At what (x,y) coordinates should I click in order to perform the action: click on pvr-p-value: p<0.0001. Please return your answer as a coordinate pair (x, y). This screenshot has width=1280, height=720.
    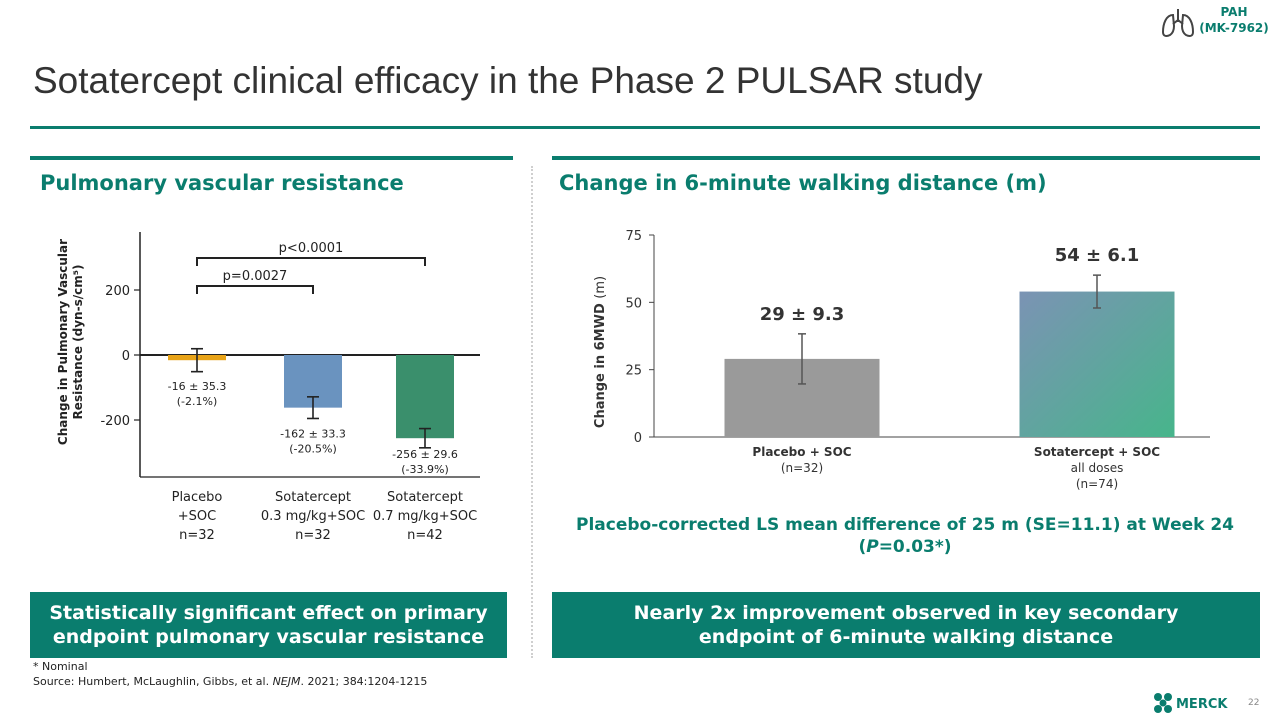
    Looking at the image, I should click on (311, 248).